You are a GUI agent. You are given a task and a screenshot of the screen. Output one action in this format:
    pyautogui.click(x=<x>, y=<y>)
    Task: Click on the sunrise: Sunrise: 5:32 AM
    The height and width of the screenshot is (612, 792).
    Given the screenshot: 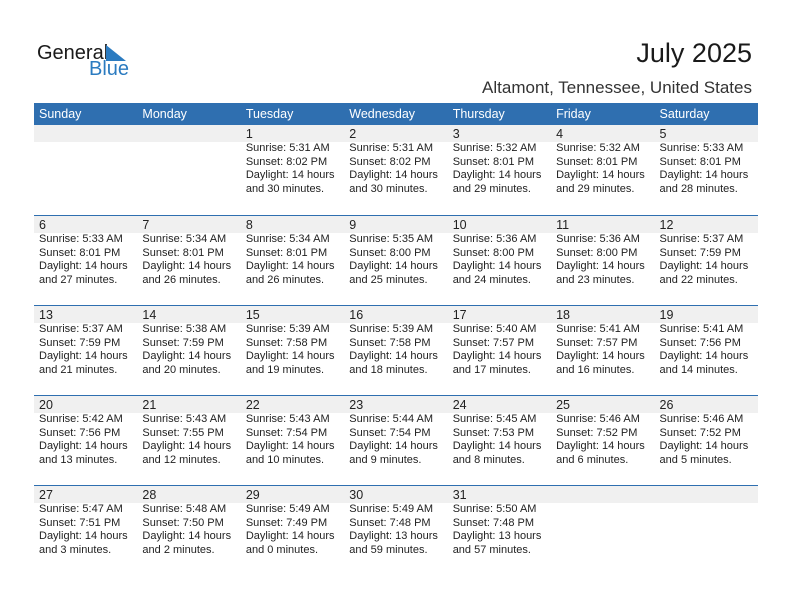 What is the action you would take?
    pyautogui.click(x=598, y=148)
    